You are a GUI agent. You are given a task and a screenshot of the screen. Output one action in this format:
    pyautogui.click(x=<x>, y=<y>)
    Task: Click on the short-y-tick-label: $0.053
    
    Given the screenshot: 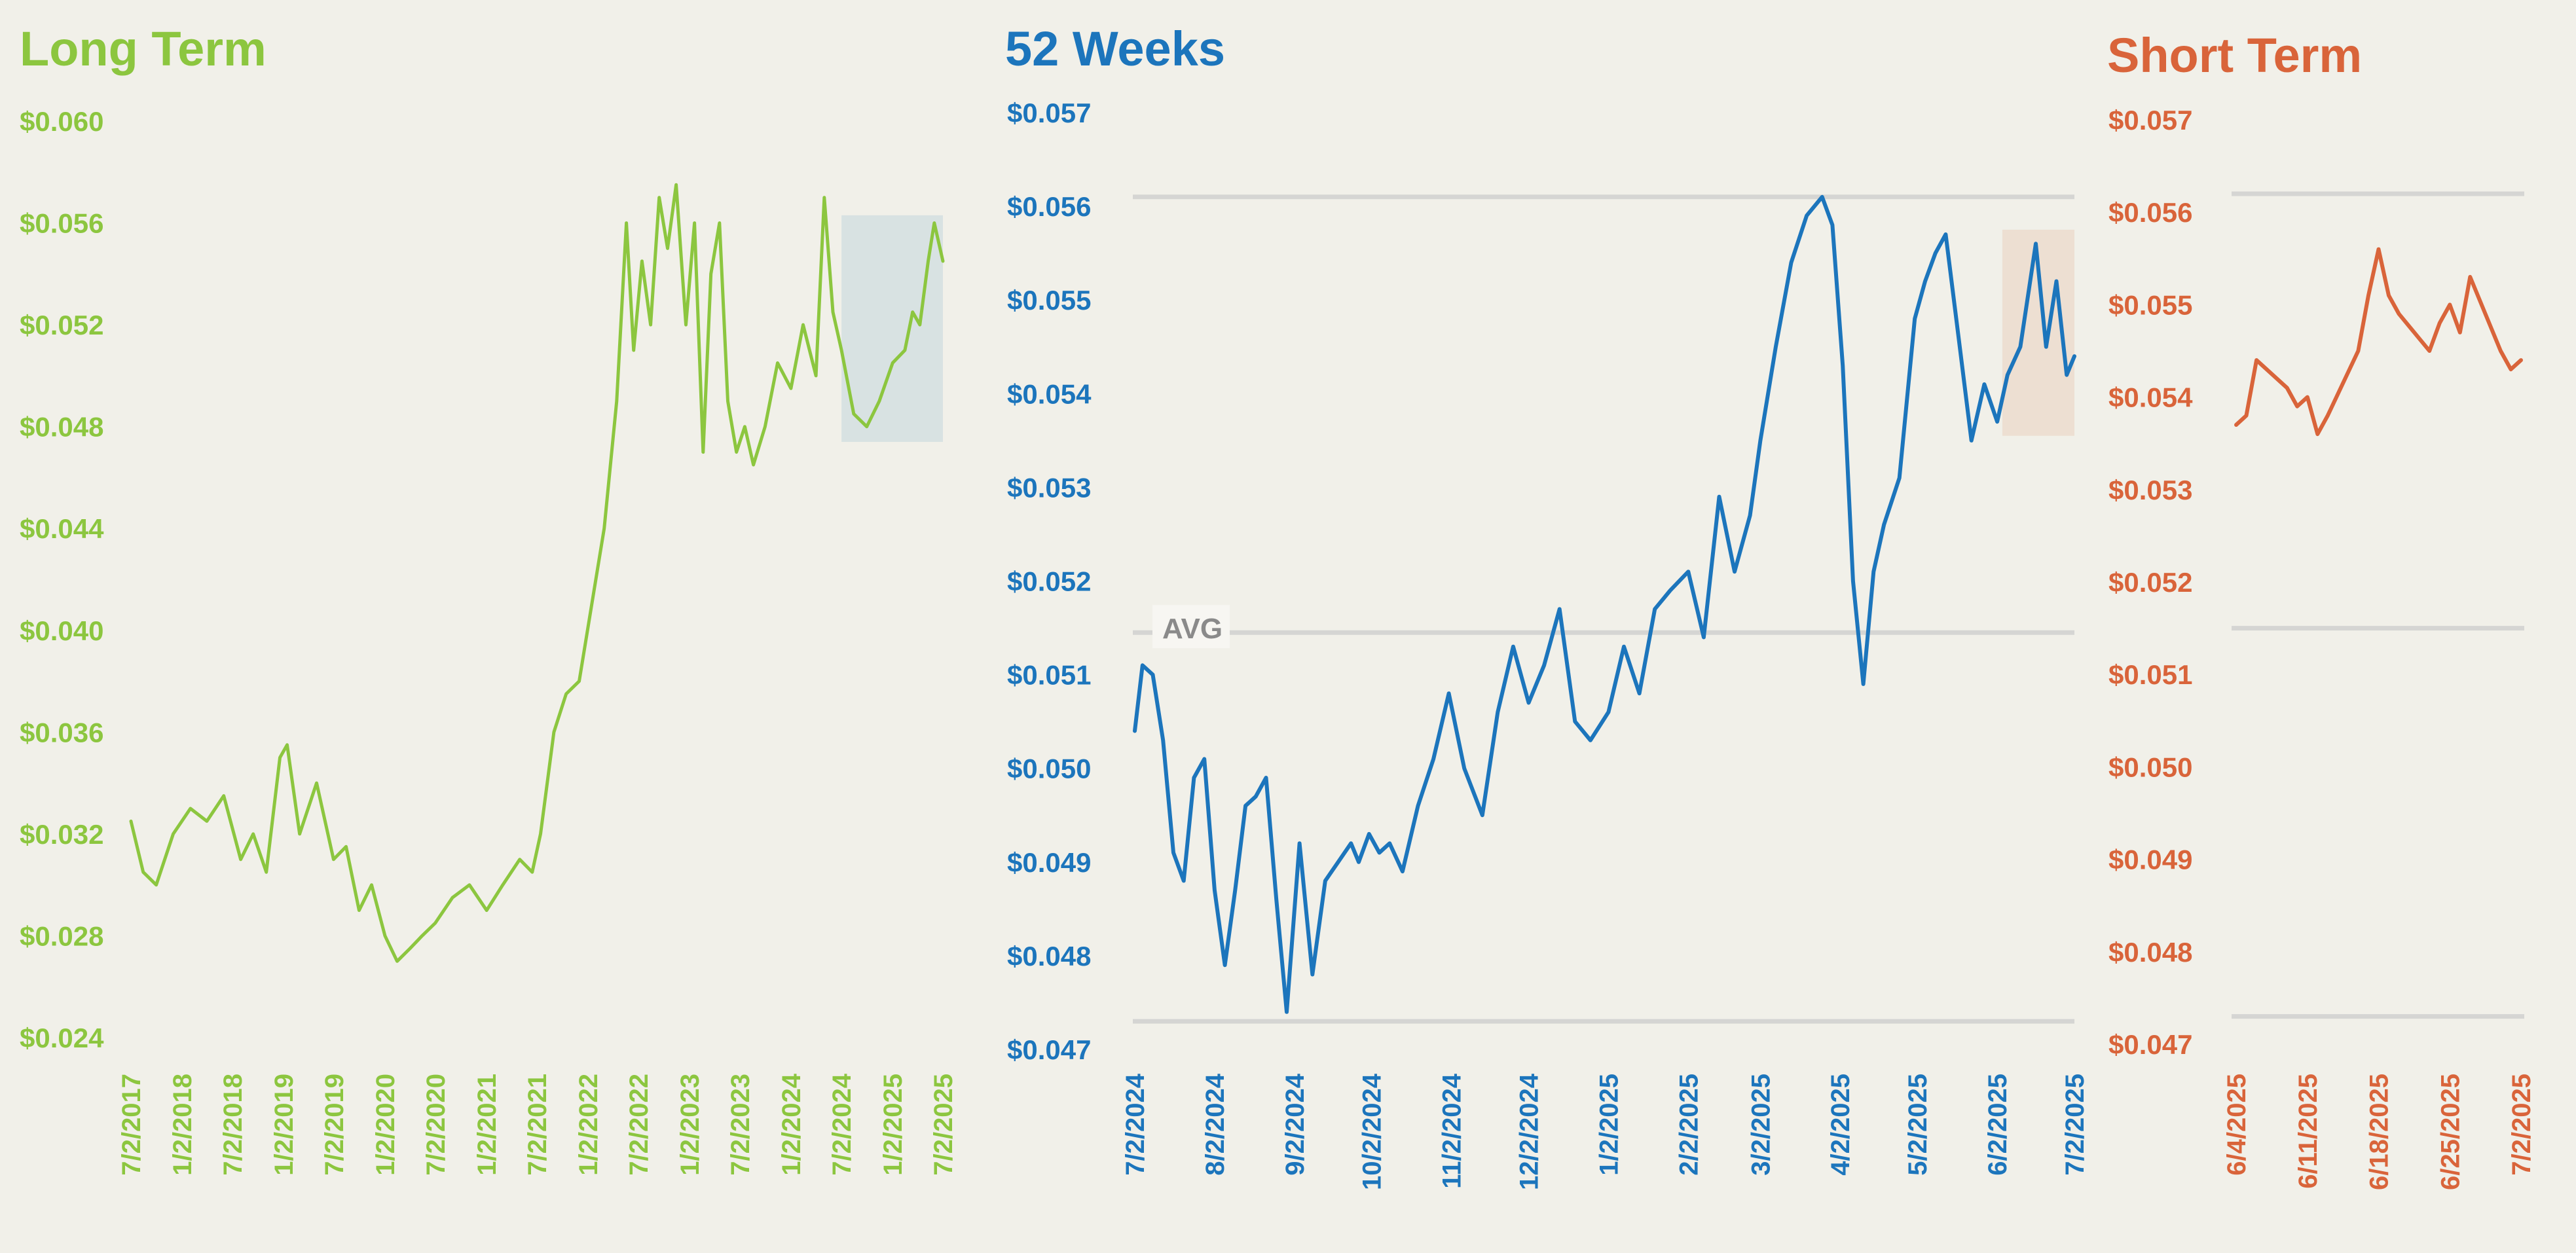 What is the action you would take?
    pyautogui.click(x=2150, y=490)
    